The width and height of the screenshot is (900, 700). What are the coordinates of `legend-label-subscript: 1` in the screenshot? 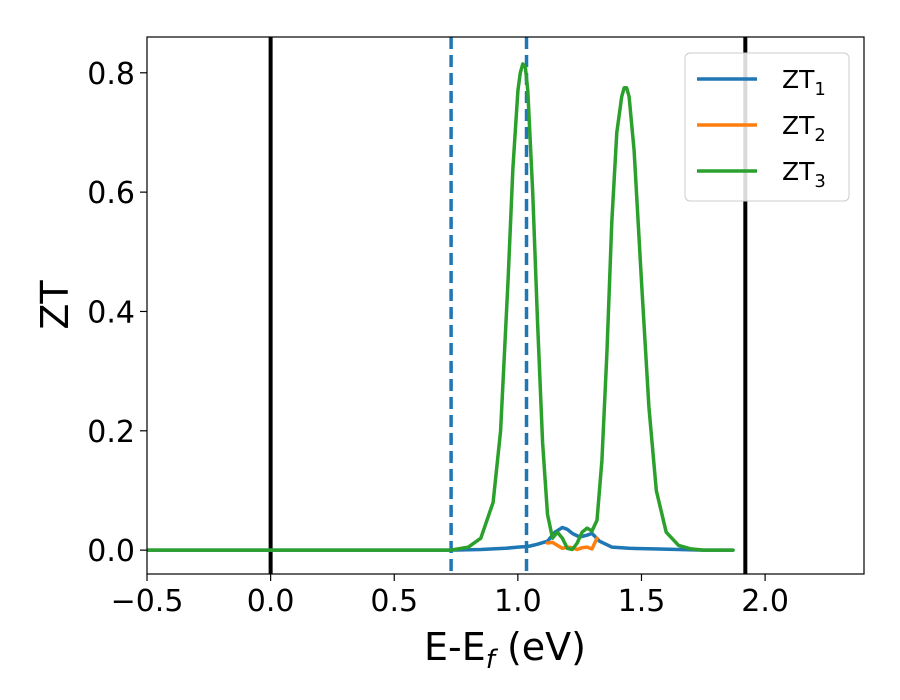 It's located at (819, 89).